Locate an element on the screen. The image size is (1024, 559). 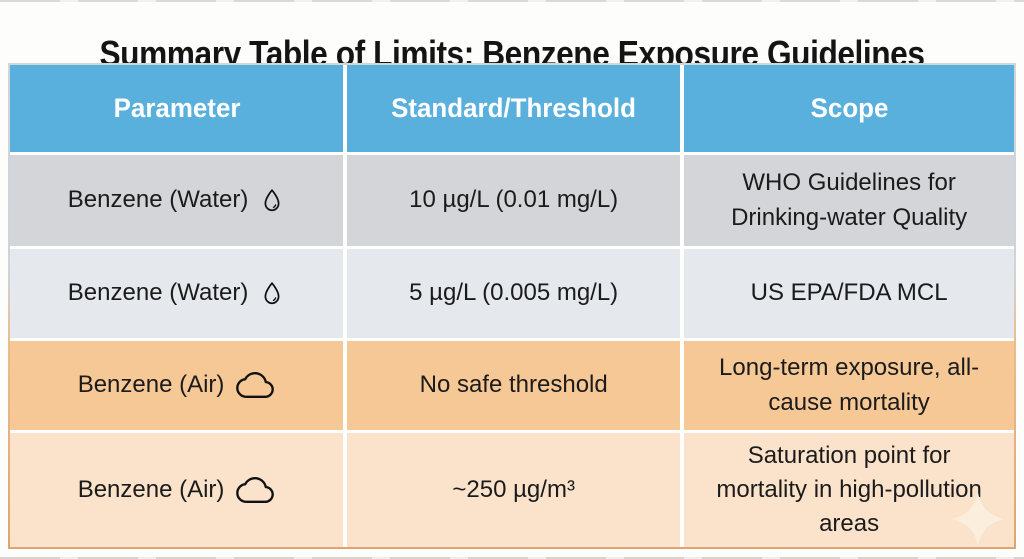
standard-cell-row2: 5 µg/L (0.005 mg/L) is located at coordinates (514, 293).